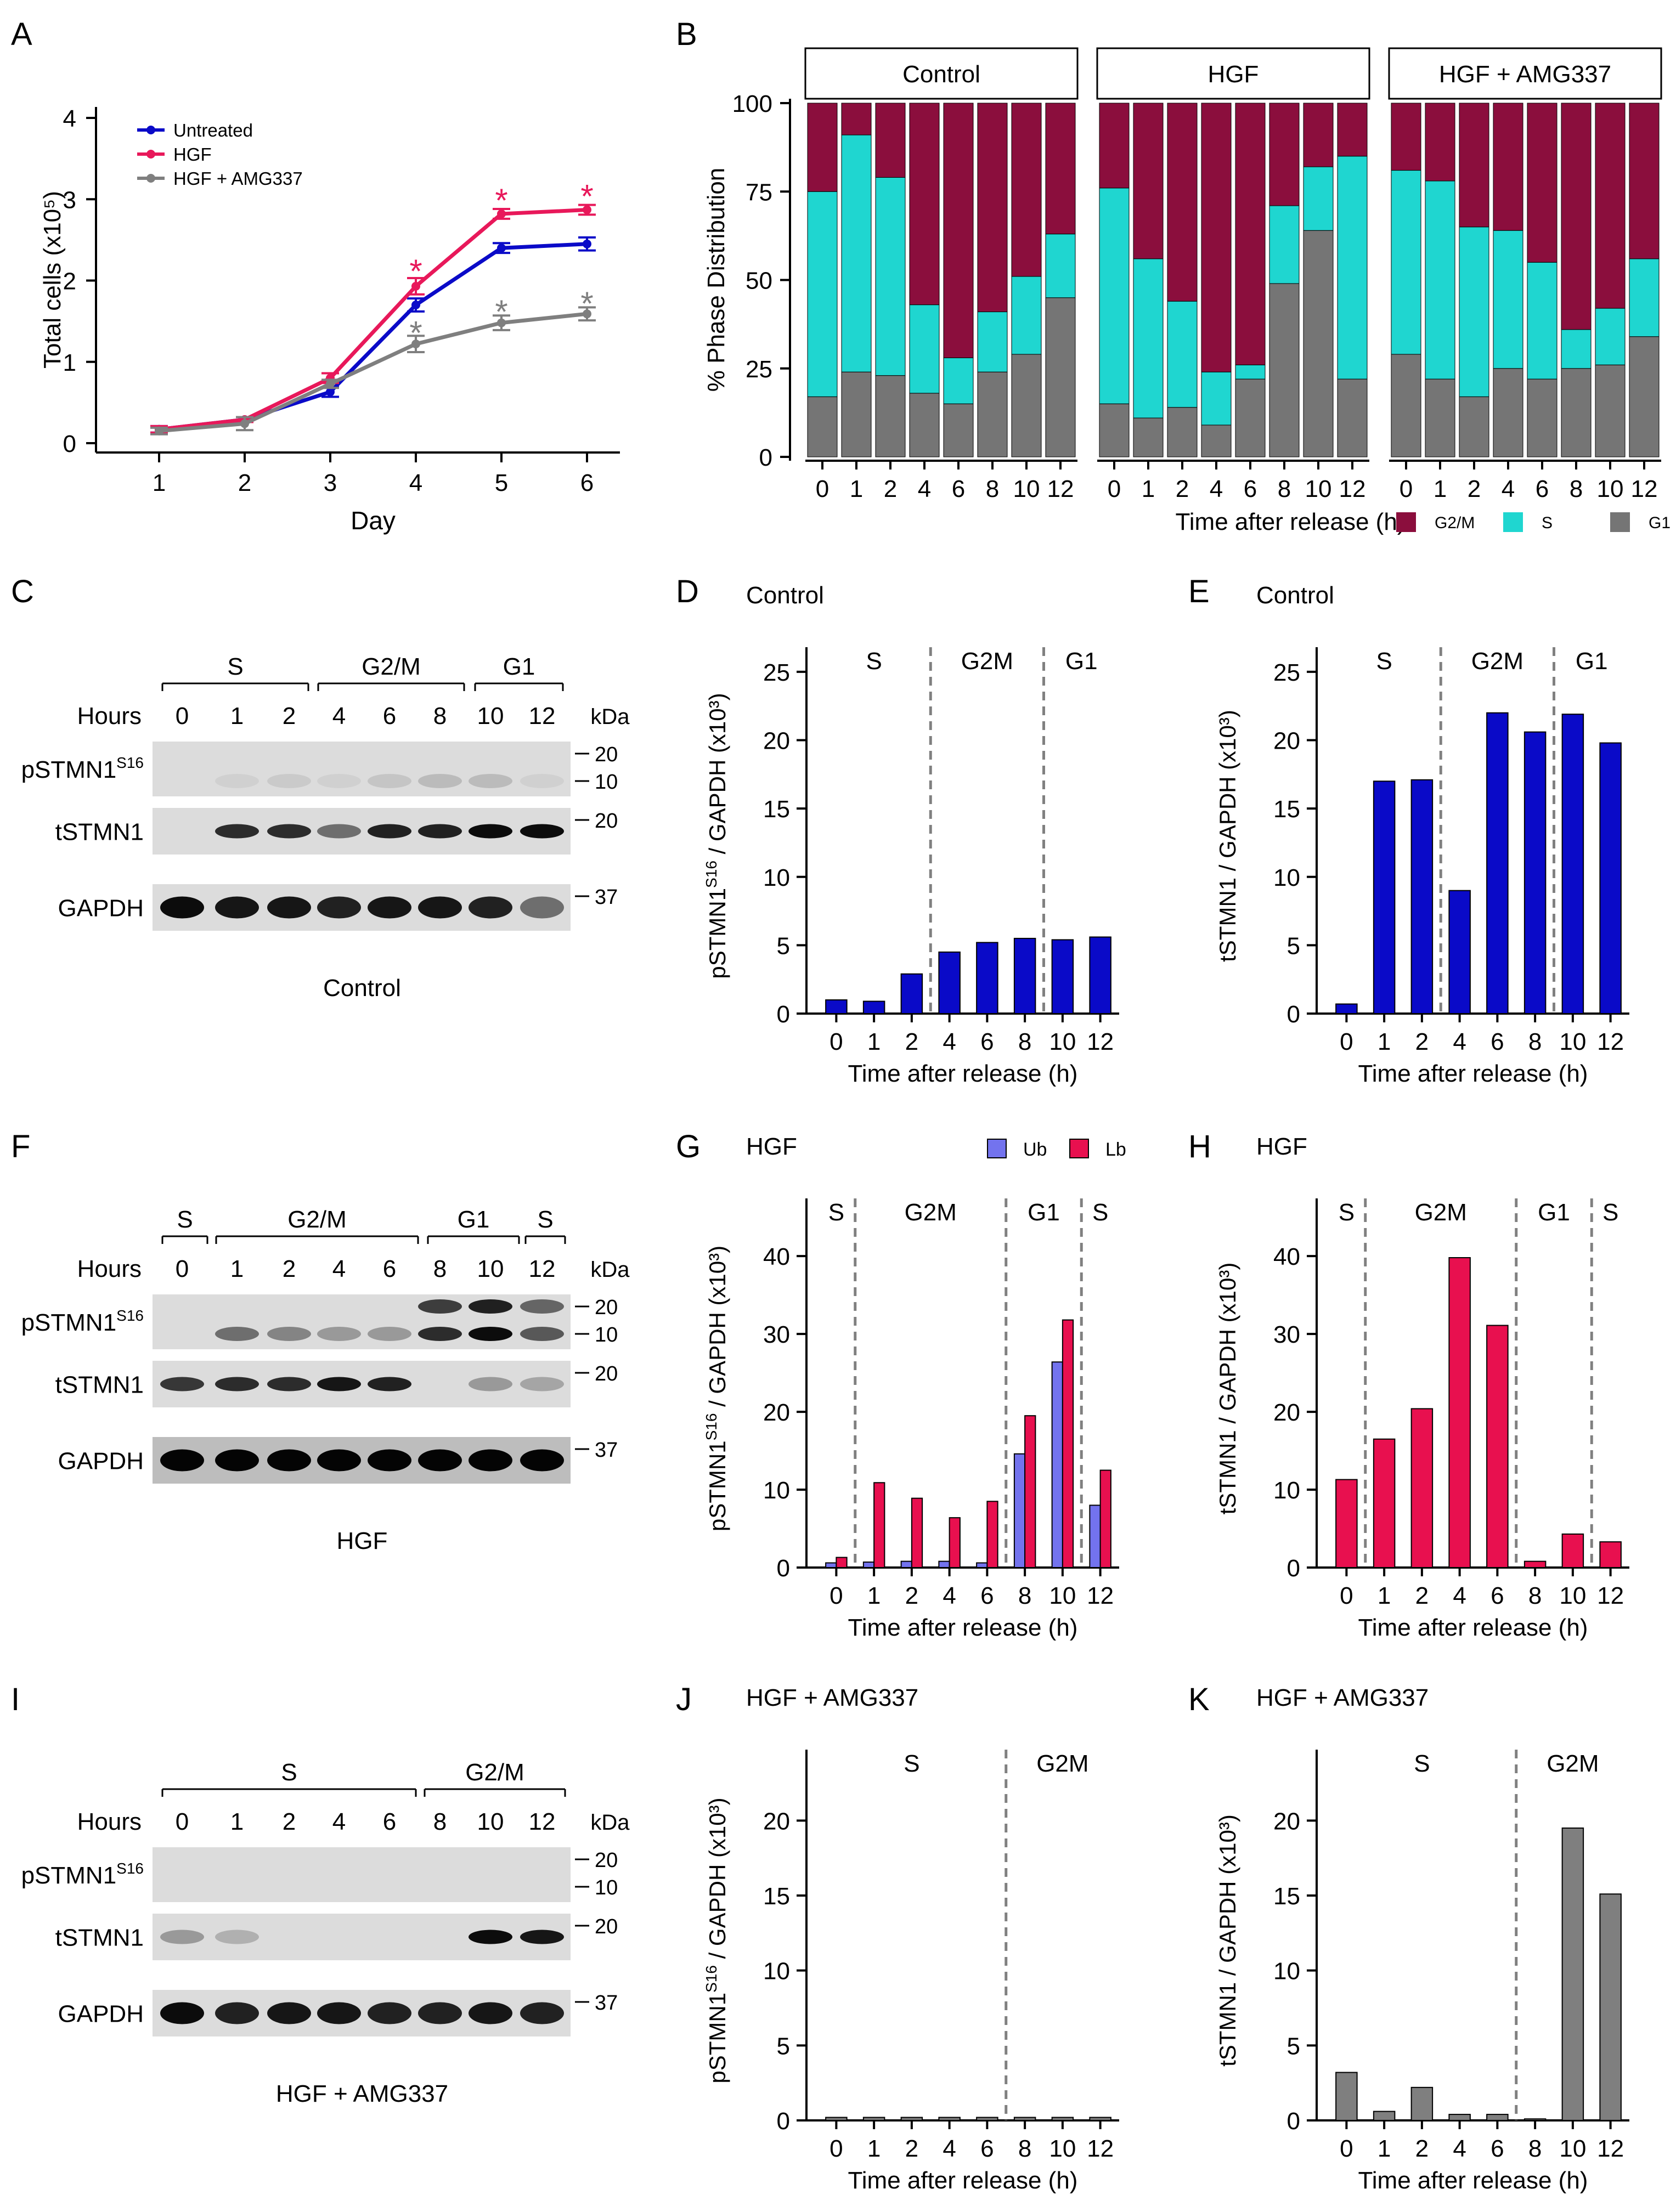  Describe the element at coordinates (1342, 1697) in the screenshot. I see `K-chart-title: HGF + AMG337` at that location.